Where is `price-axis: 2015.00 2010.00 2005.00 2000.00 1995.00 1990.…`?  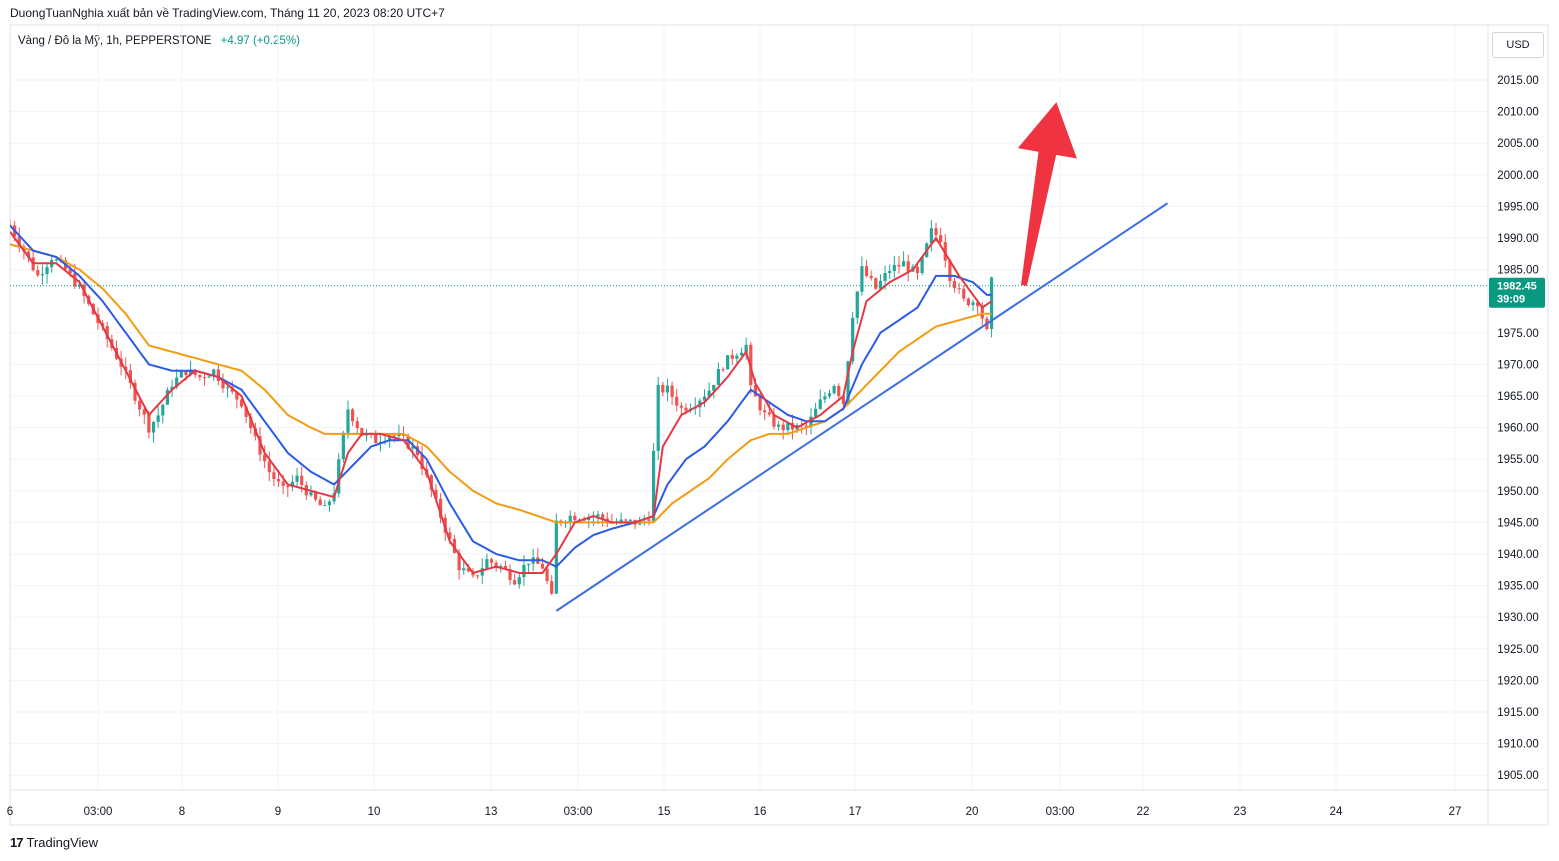
price-axis: 2015.00 2010.00 2005.00 2000.00 1995.00 1990.… is located at coordinates (1518, 428).